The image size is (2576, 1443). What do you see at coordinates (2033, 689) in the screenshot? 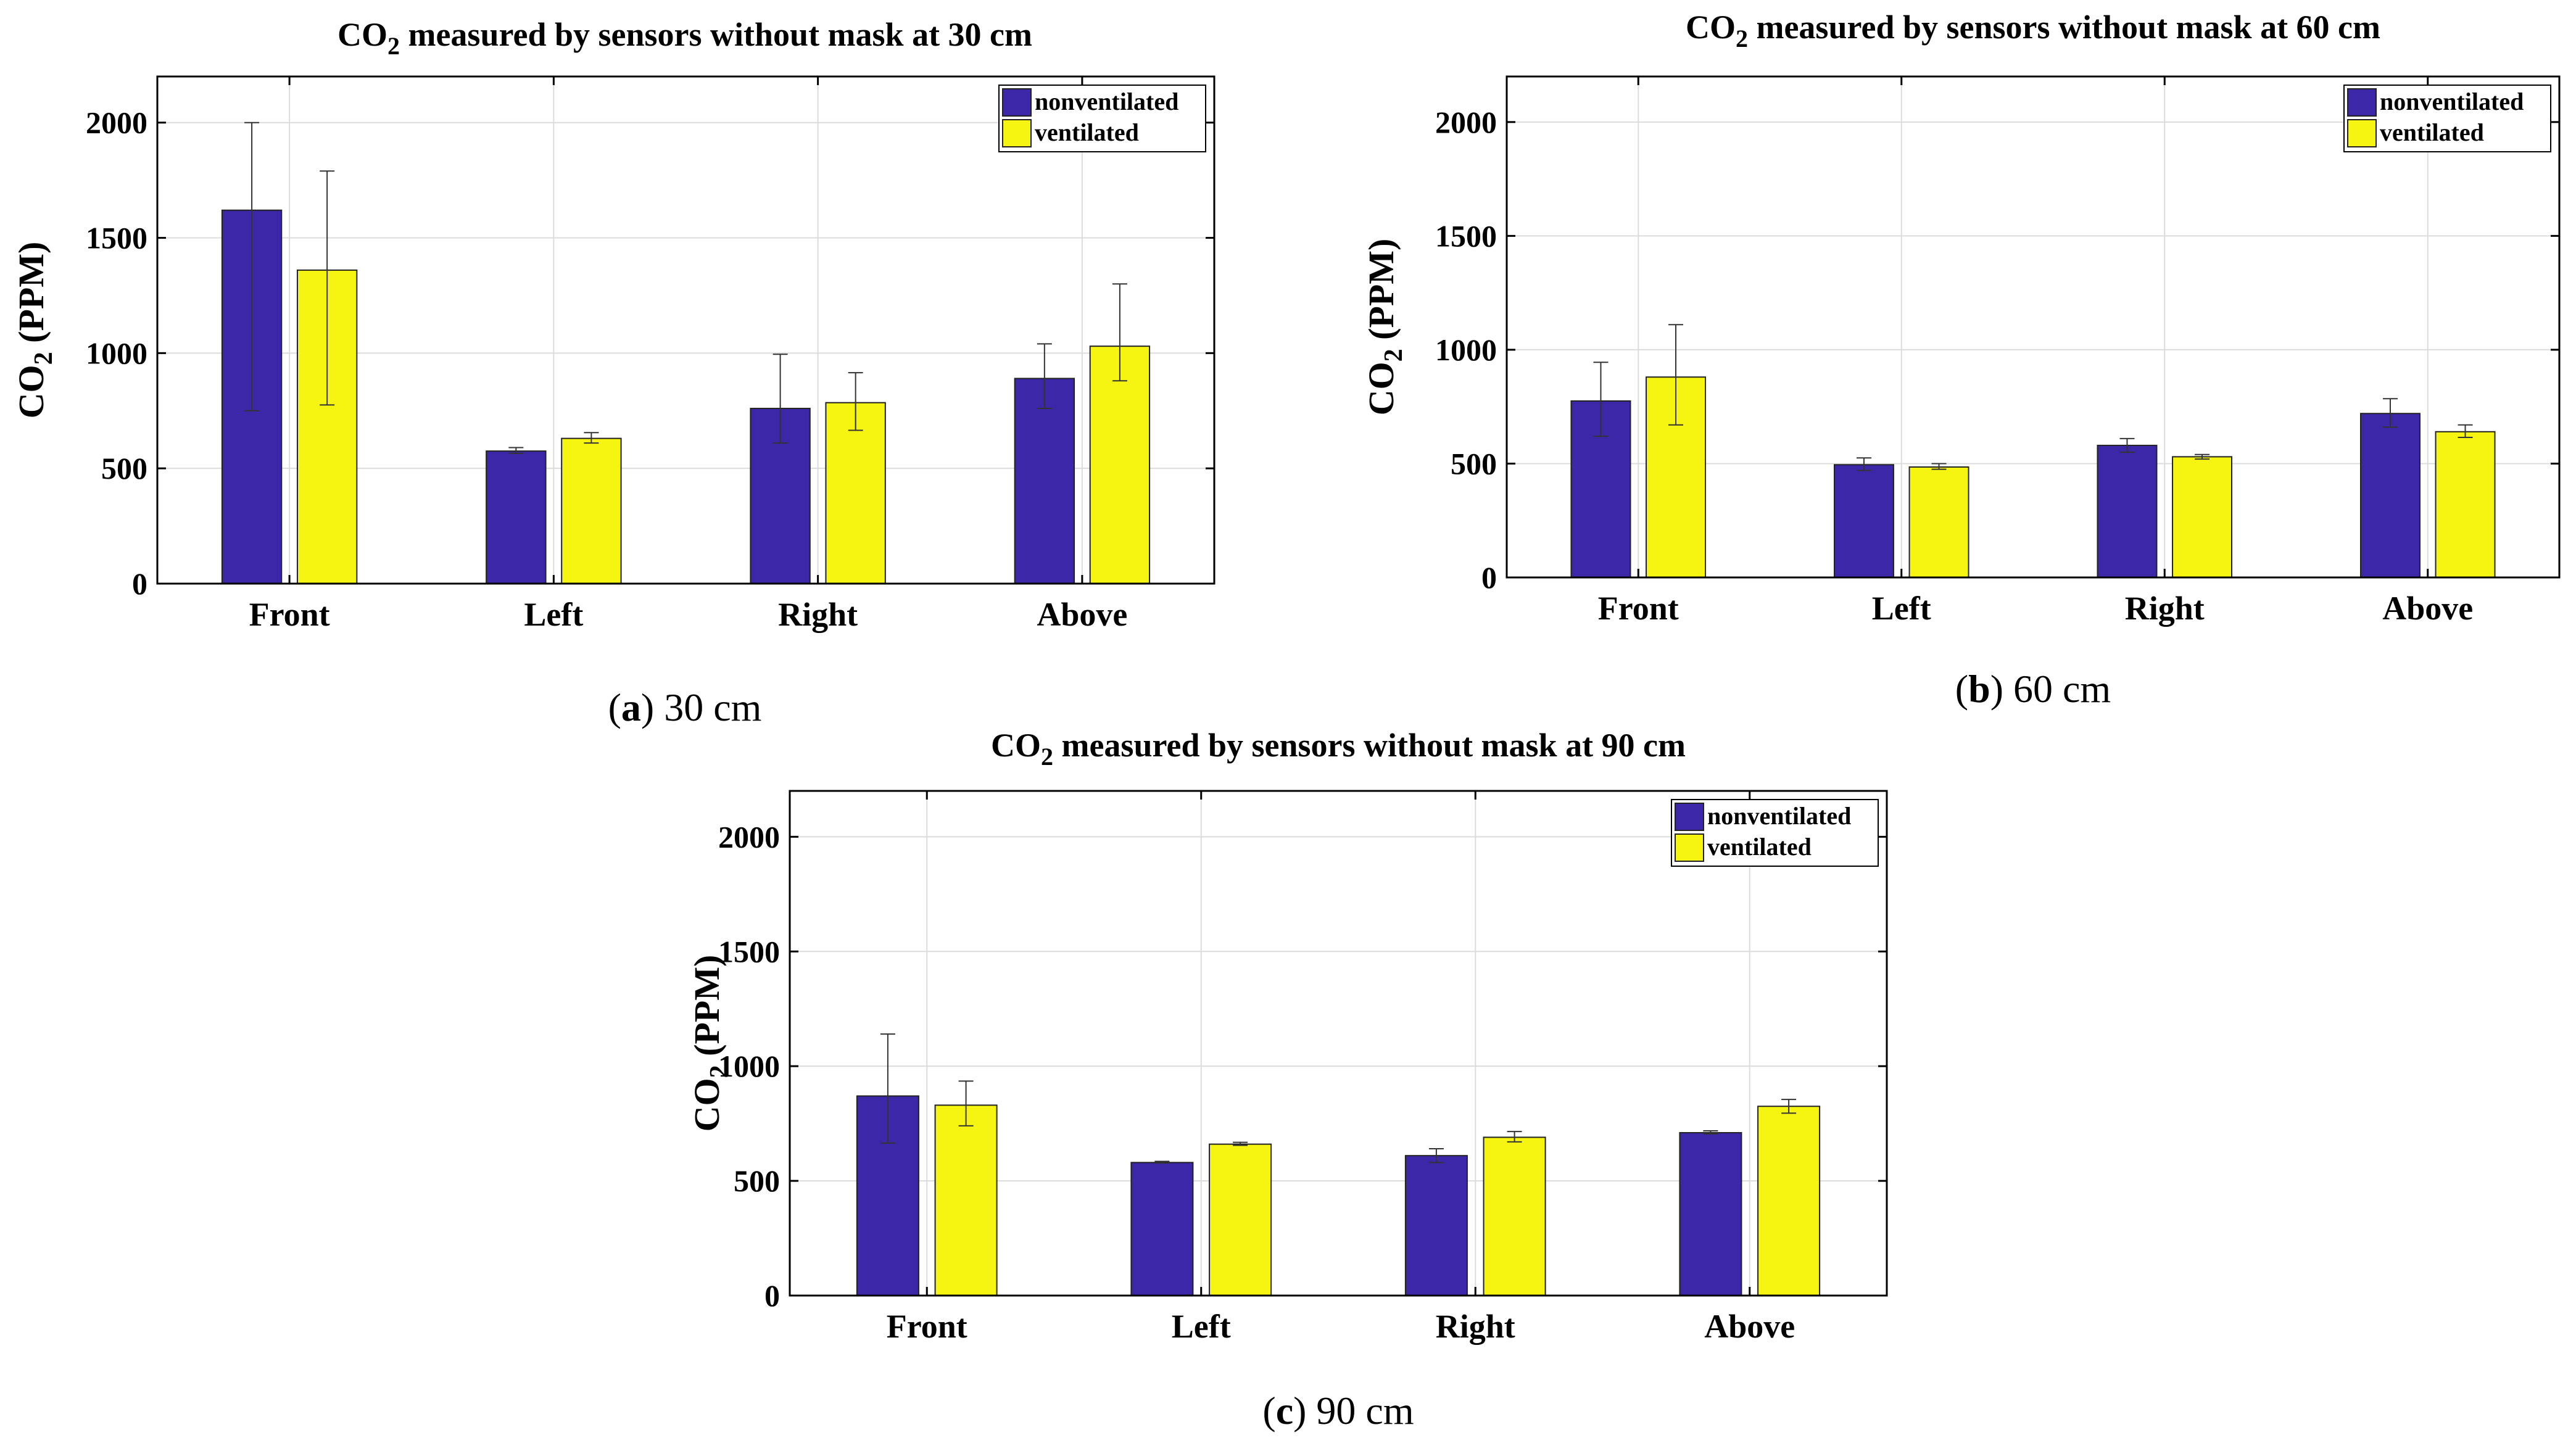
I see `panel-caption: (b) 60 cm` at bounding box center [2033, 689].